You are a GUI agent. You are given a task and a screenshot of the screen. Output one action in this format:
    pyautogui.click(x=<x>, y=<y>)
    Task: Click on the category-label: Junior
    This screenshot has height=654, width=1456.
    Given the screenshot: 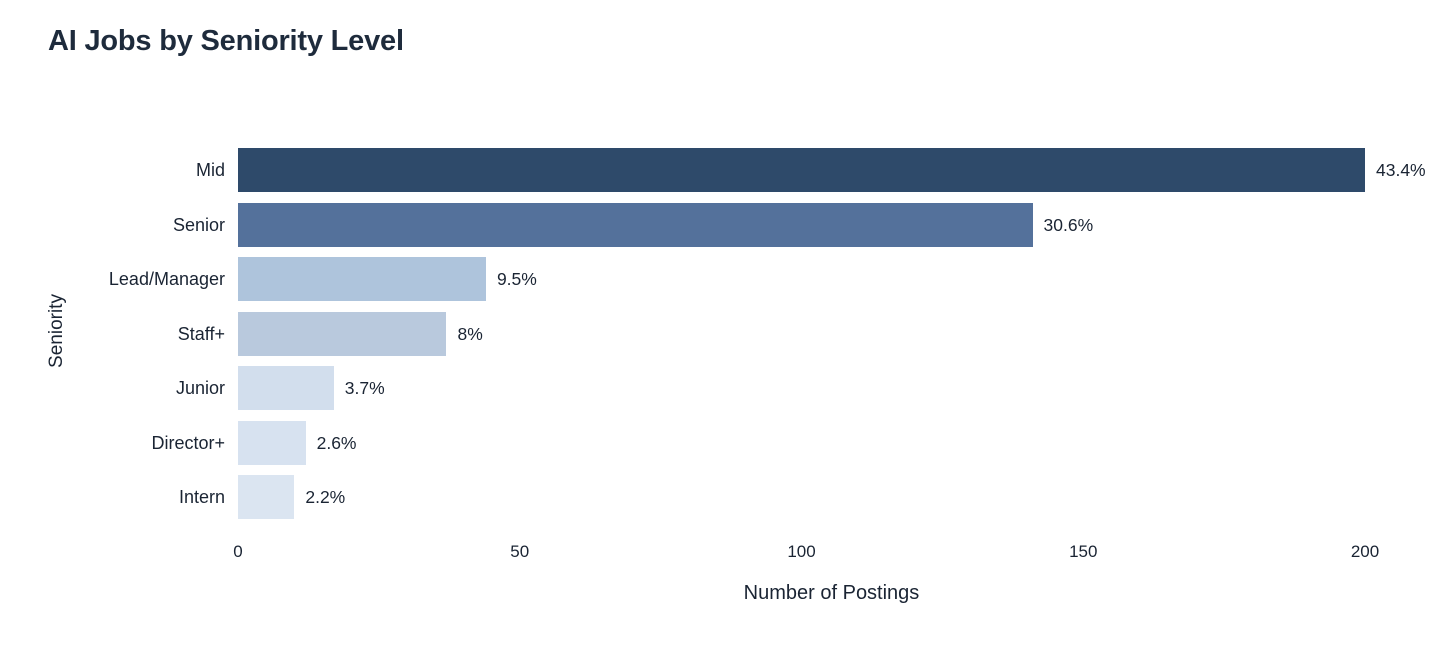 What is the action you would take?
    pyautogui.click(x=200, y=388)
    